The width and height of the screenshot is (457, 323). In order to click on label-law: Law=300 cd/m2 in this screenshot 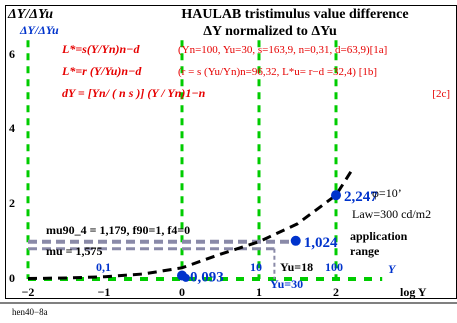, I will do `click(391, 214)`.